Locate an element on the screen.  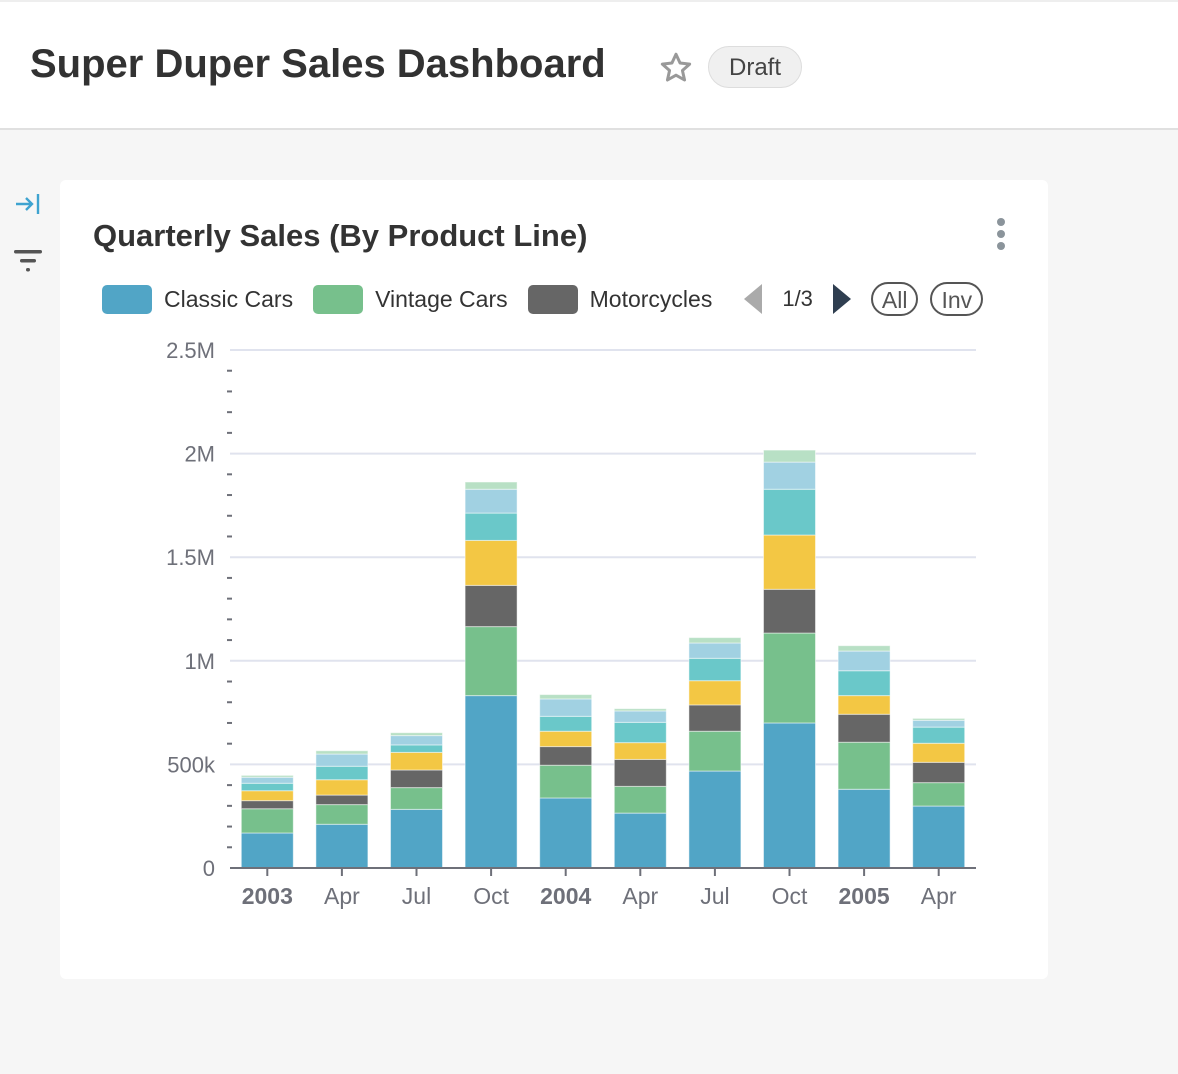
legend-pager: 1/3 All Inv is located at coordinates (864, 299).